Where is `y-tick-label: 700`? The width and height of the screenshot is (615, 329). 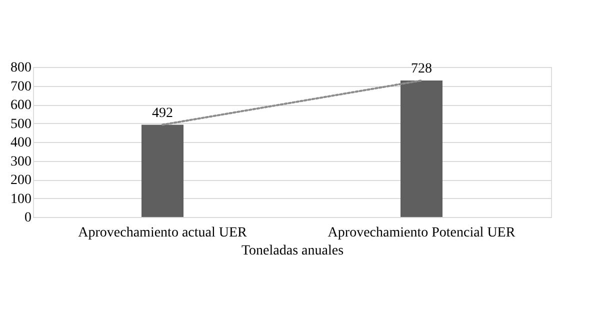 y-tick-label: 700 is located at coordinates (21, 86).